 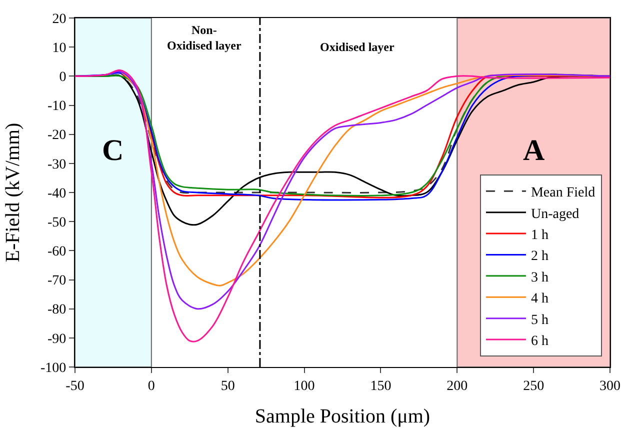 I want to click on y-tick-label: 0, so click(x=62, y=78).